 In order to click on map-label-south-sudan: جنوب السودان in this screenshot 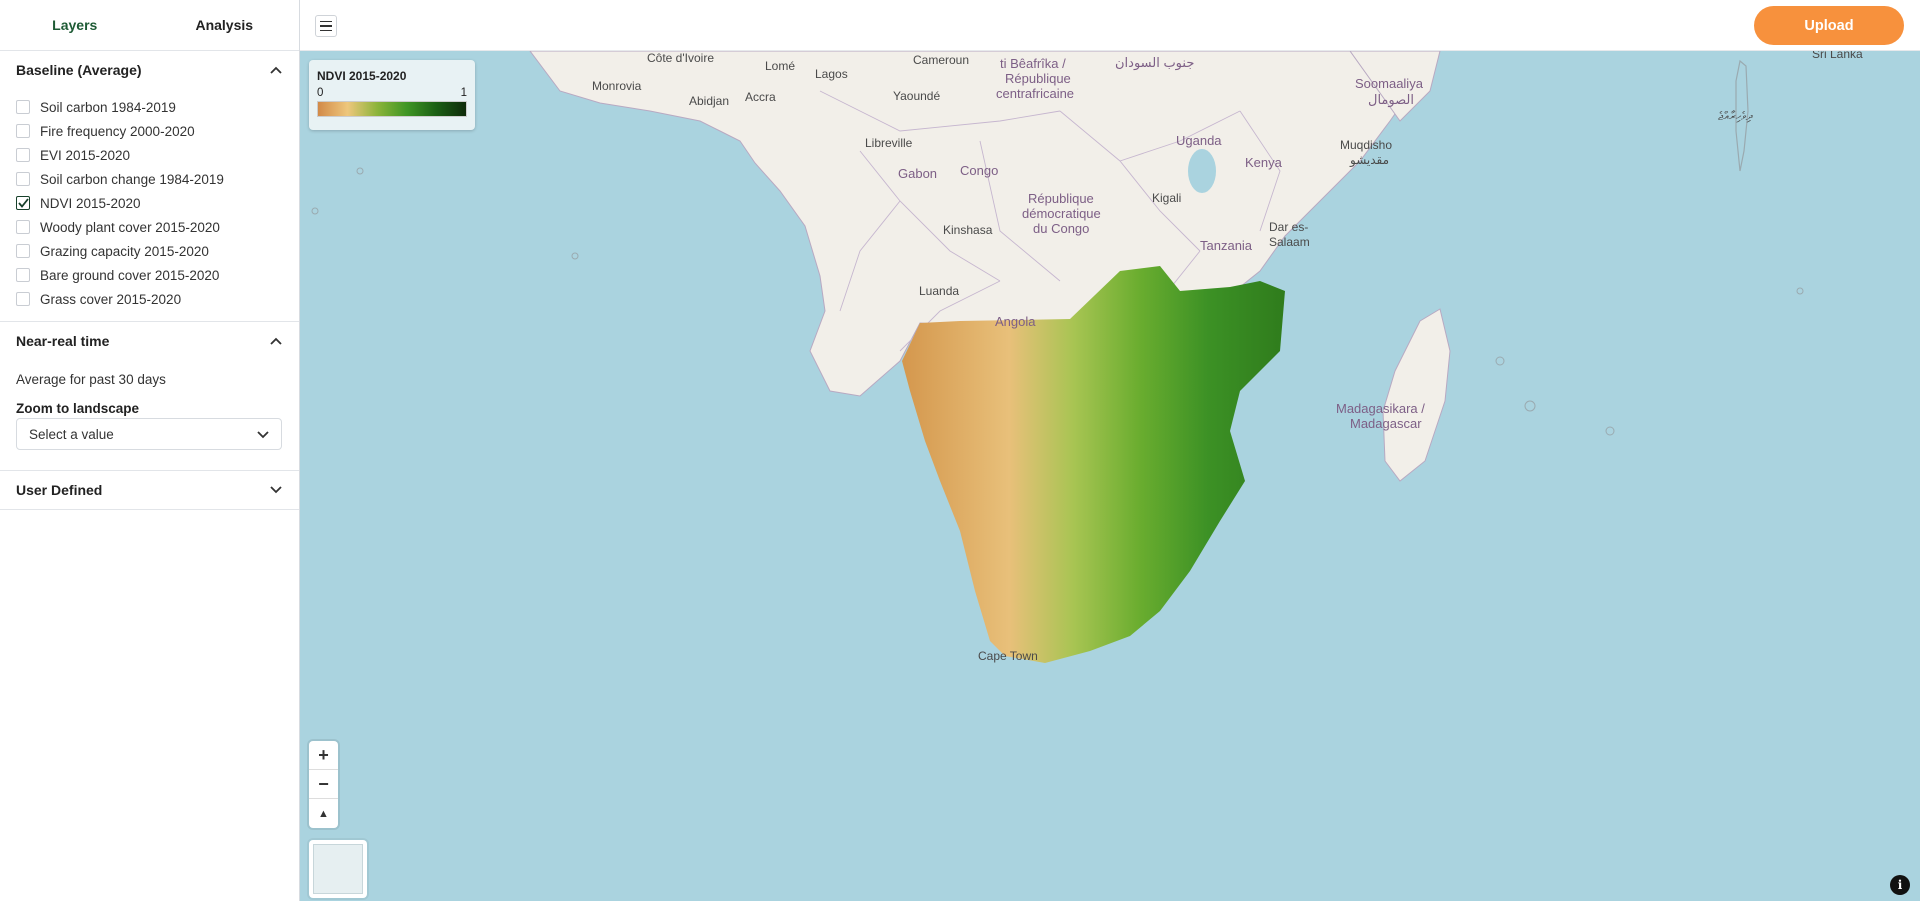, I will do `click(1155, 62)`.